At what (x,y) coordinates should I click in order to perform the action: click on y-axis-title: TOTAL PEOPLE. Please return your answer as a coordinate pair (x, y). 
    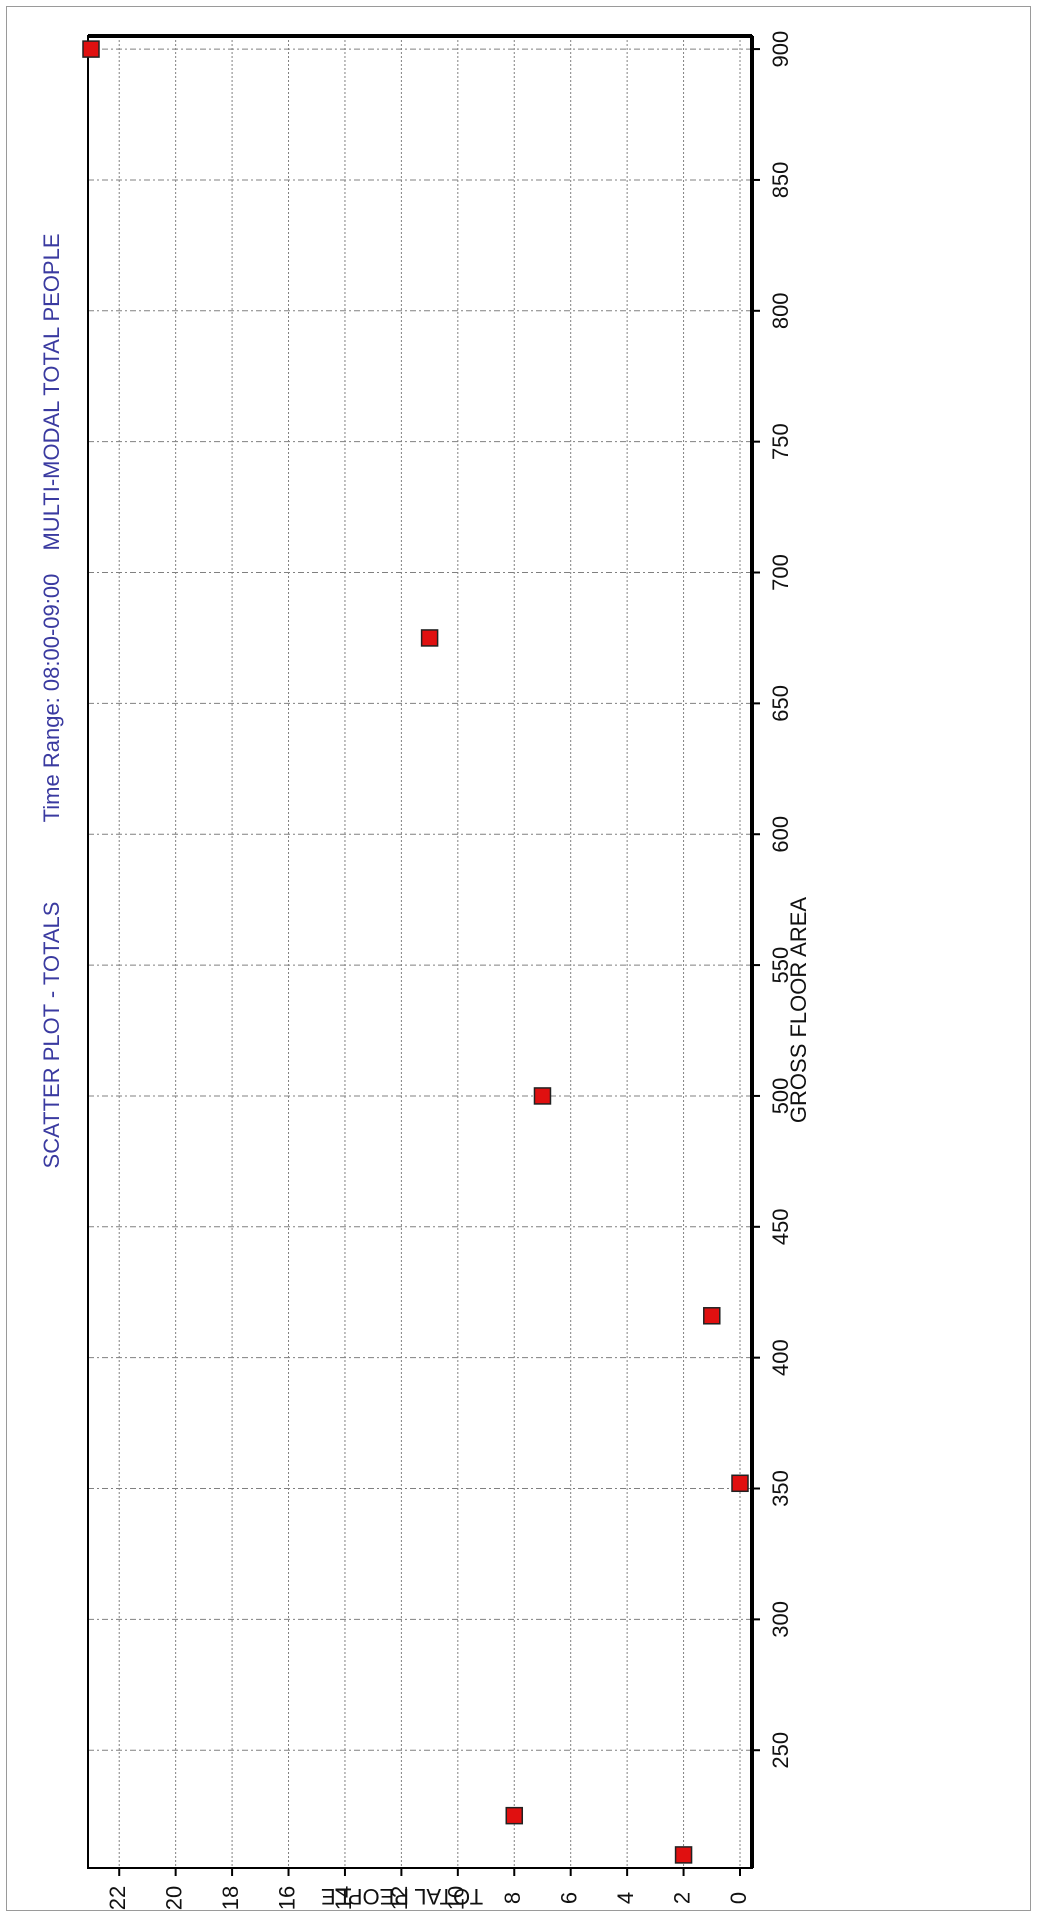
    Looking at the image, I should click on (402, 1896).